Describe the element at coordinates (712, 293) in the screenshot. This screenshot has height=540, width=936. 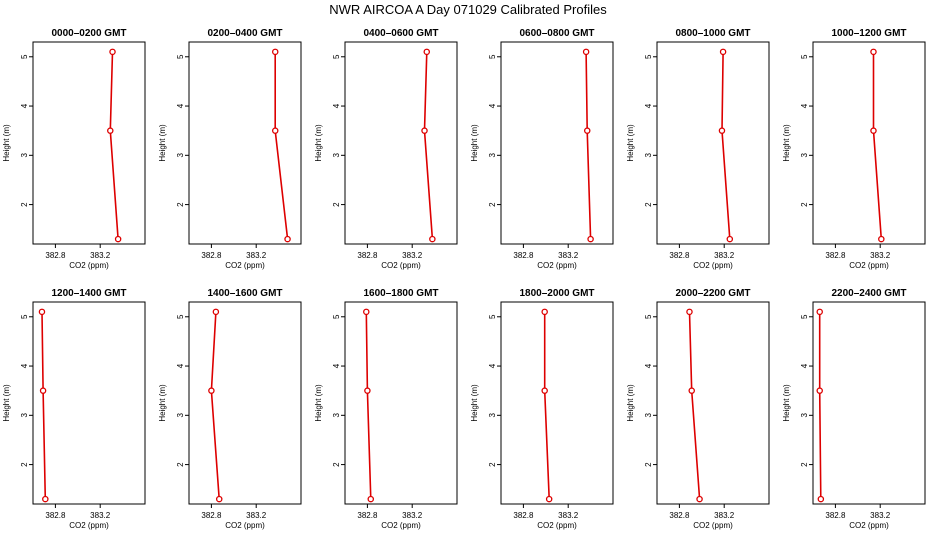
I see `chart-title: 2000–2200 GMT` at that location.